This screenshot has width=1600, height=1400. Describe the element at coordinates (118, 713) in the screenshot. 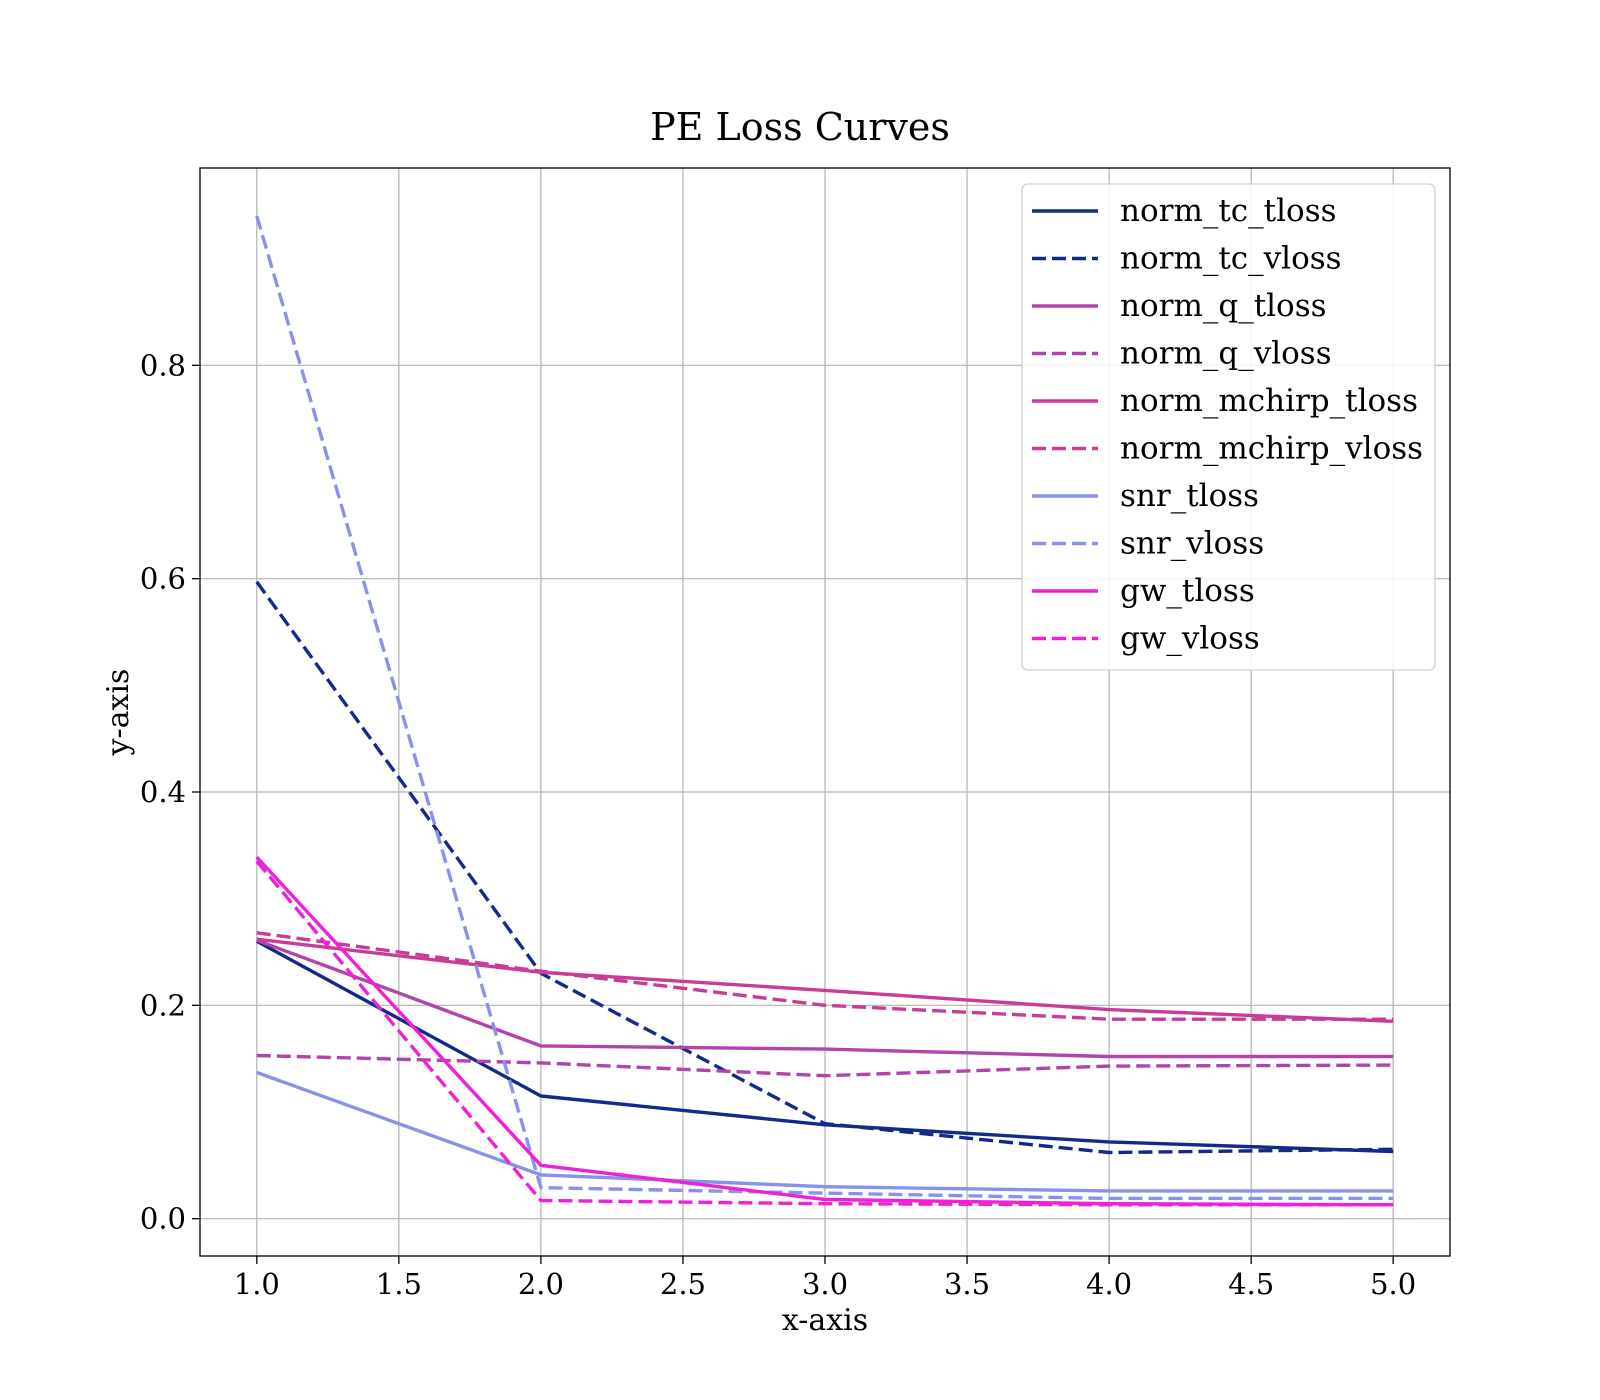

I see `y-axis-label: y-axis` at that location.